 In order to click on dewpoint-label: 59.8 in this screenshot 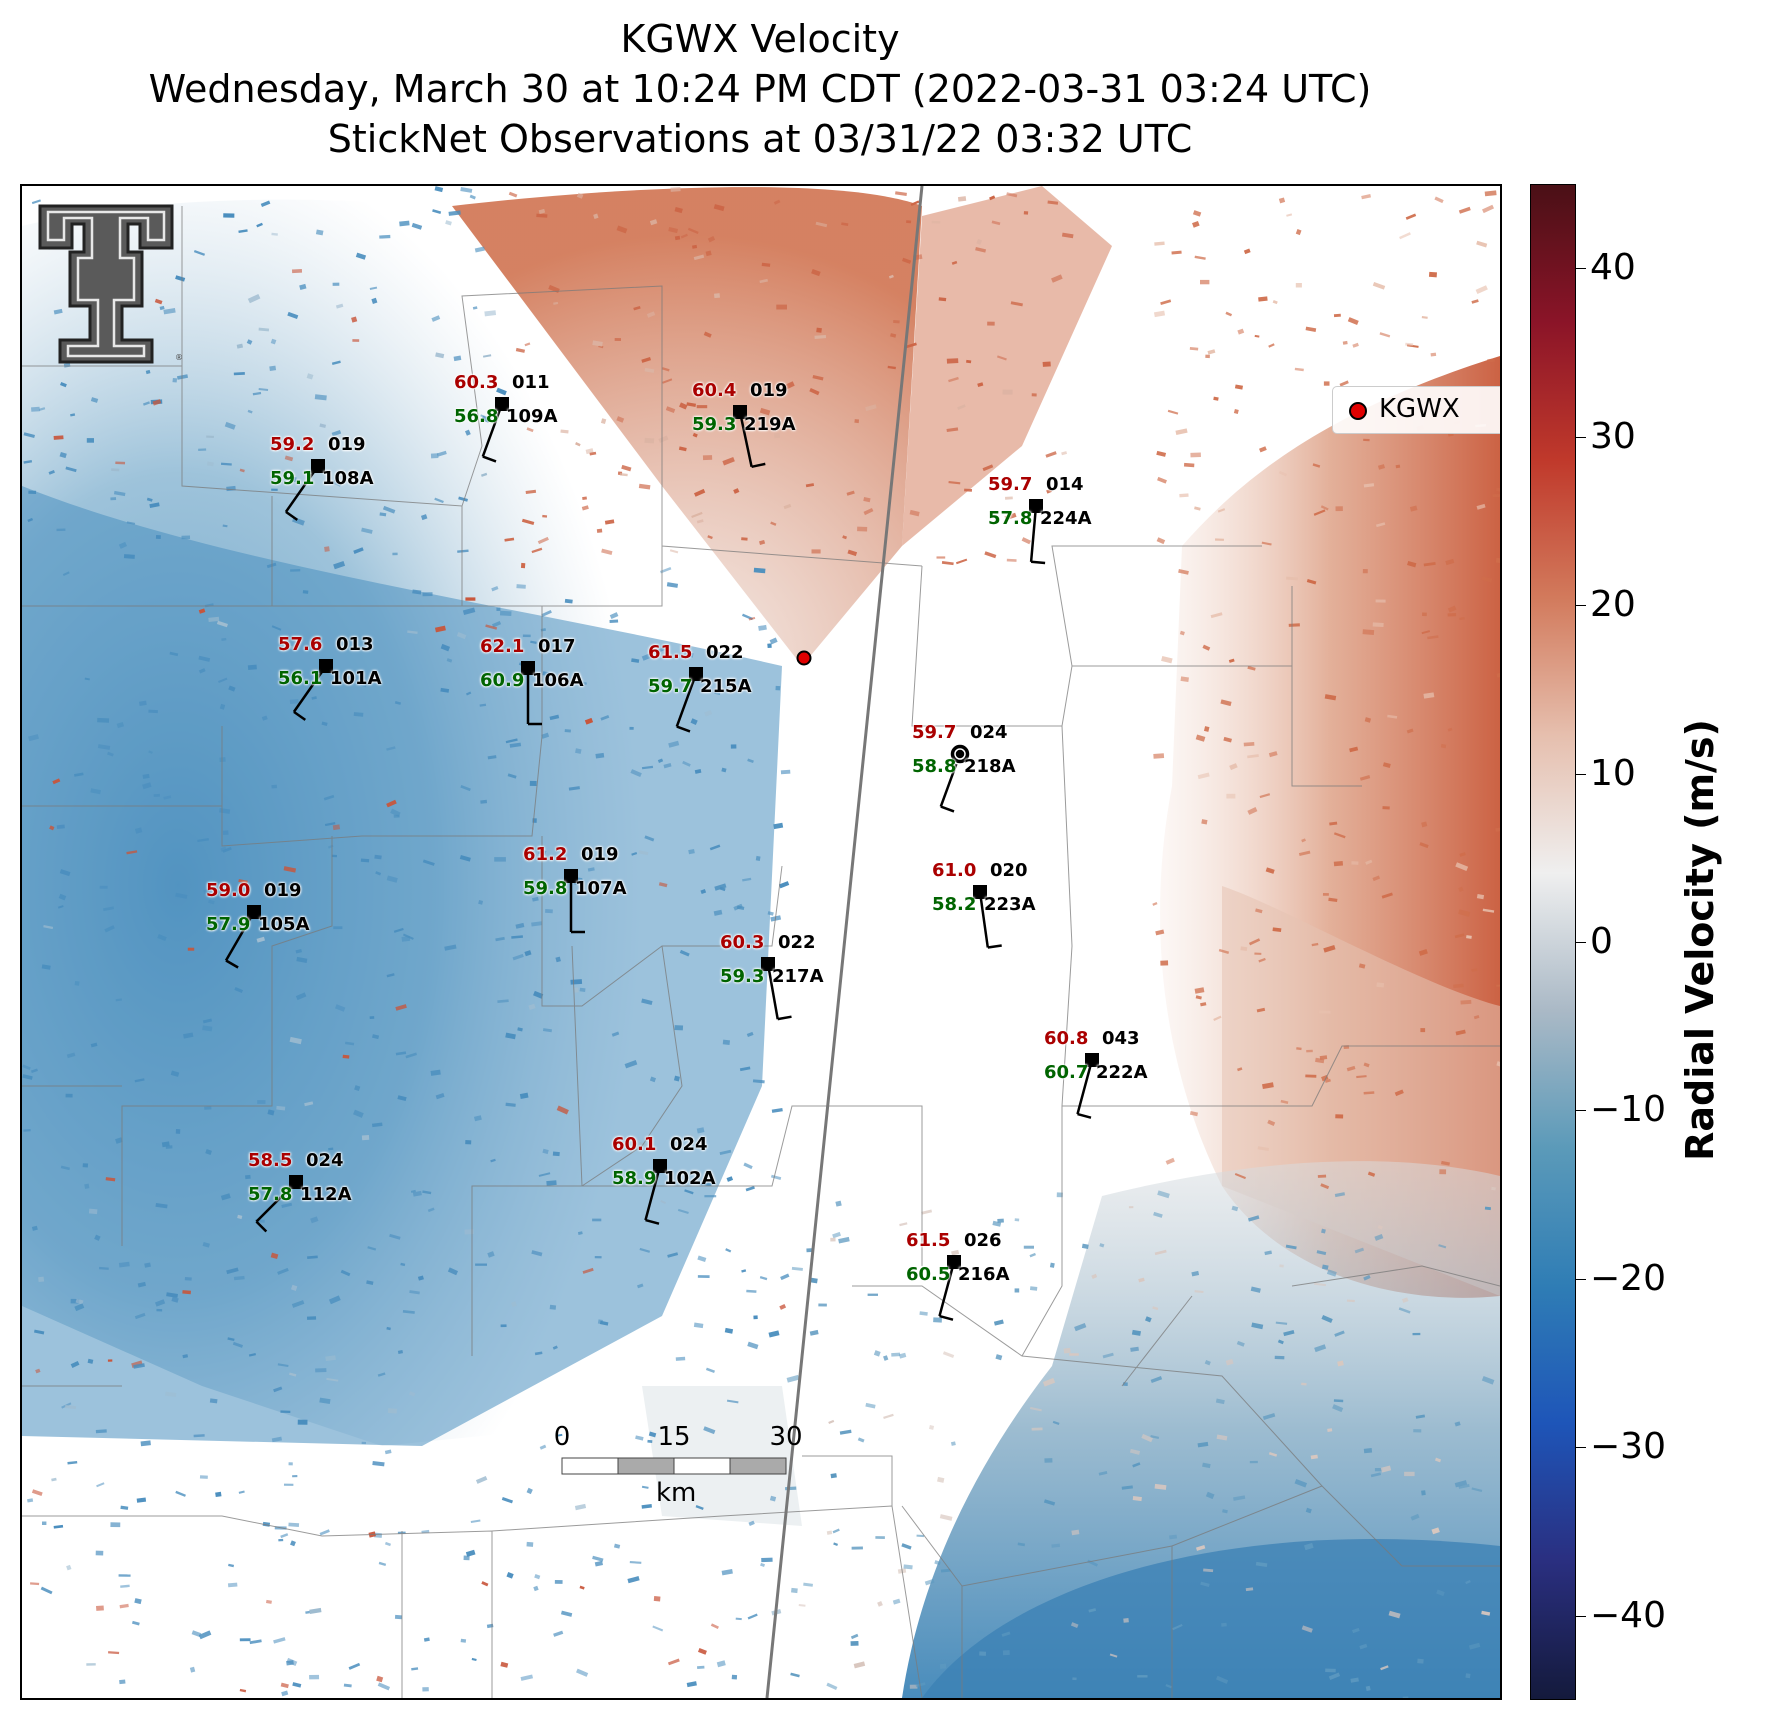, I will do `click(545, 888)`.